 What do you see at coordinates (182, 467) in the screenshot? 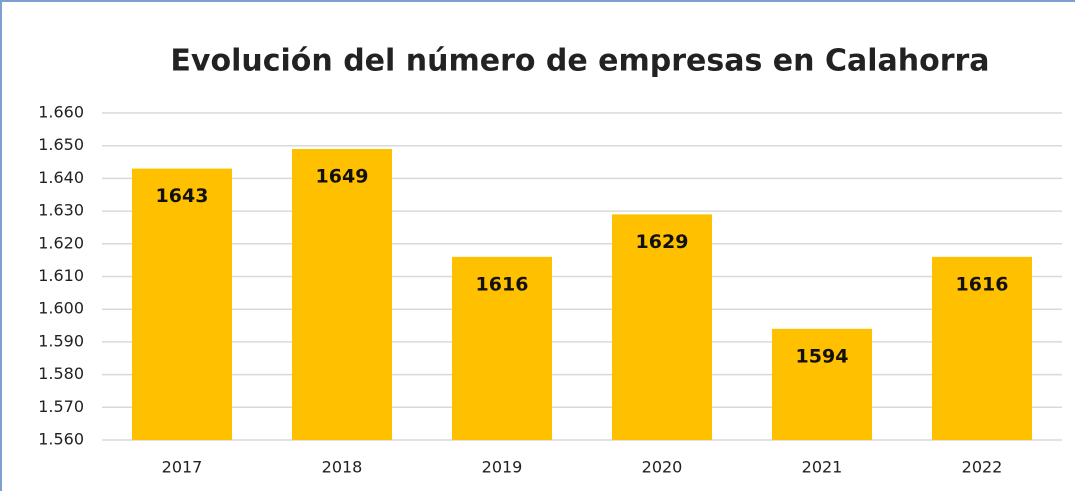
I see `x-tick-label: 2017` at bounding box center [182, 467].